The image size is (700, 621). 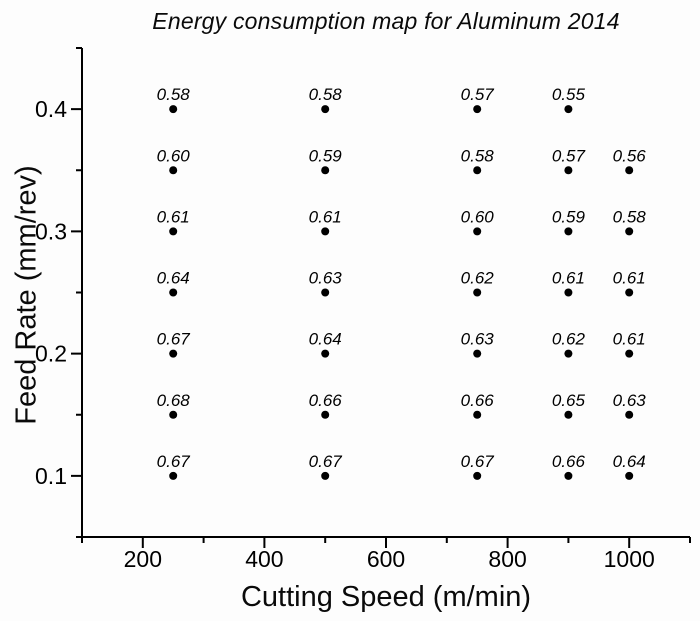 What do you see at coordinates (386, 597) in the screenshot?
I see `x-axis-title: Cutting Speed (m/min)` at bounding box center [386, 597].